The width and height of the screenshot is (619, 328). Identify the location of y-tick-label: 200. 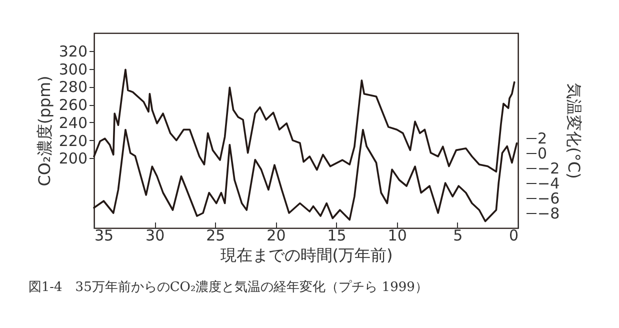
(73, 159).